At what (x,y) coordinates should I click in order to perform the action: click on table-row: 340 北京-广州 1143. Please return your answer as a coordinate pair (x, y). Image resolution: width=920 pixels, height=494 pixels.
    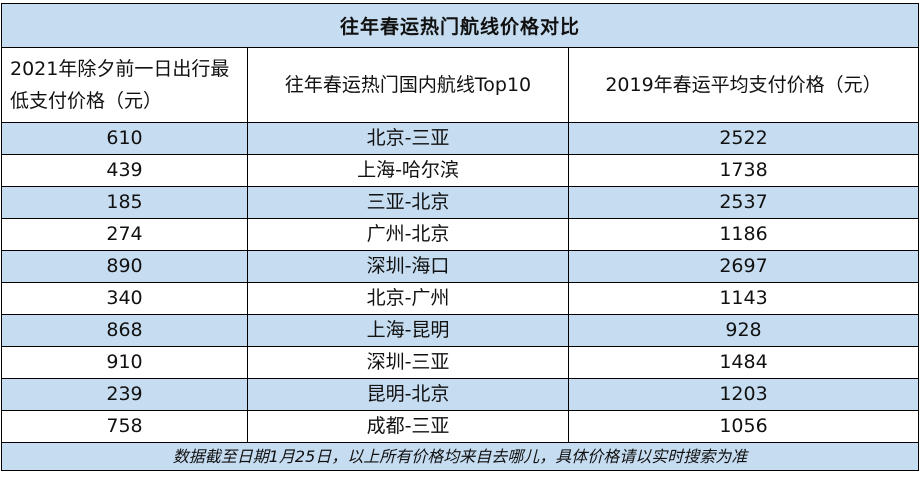
    Looking at the image, I should click on (460, 298).